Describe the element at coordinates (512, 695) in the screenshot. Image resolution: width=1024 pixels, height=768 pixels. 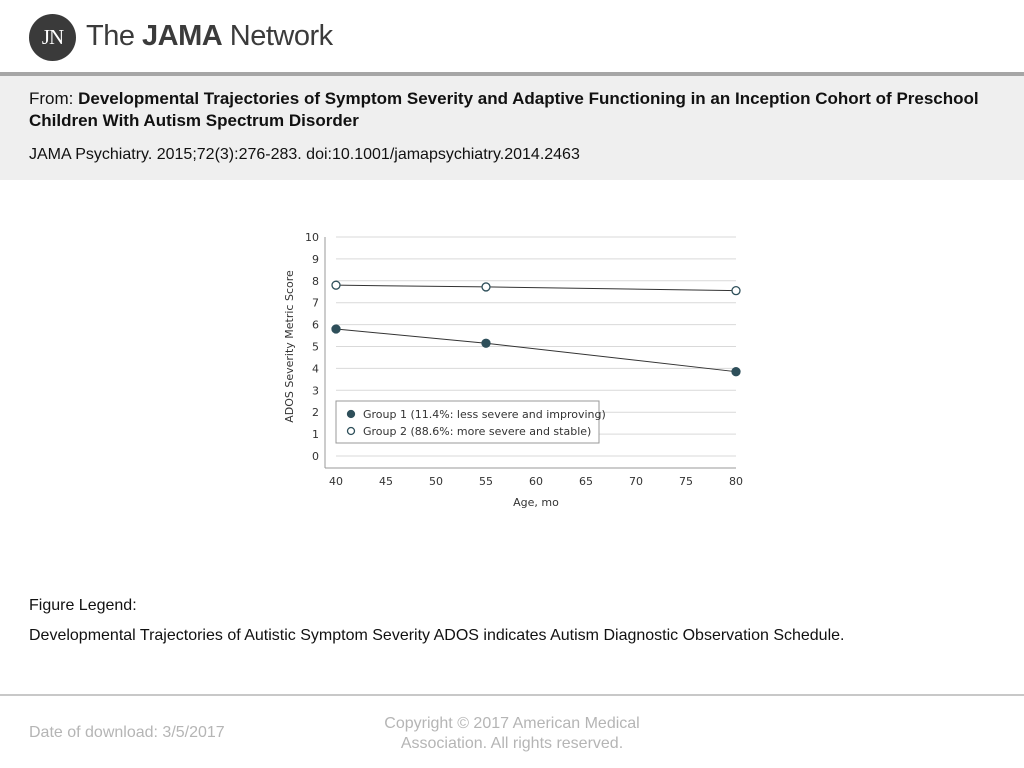
I see `footer-divider` at that location.